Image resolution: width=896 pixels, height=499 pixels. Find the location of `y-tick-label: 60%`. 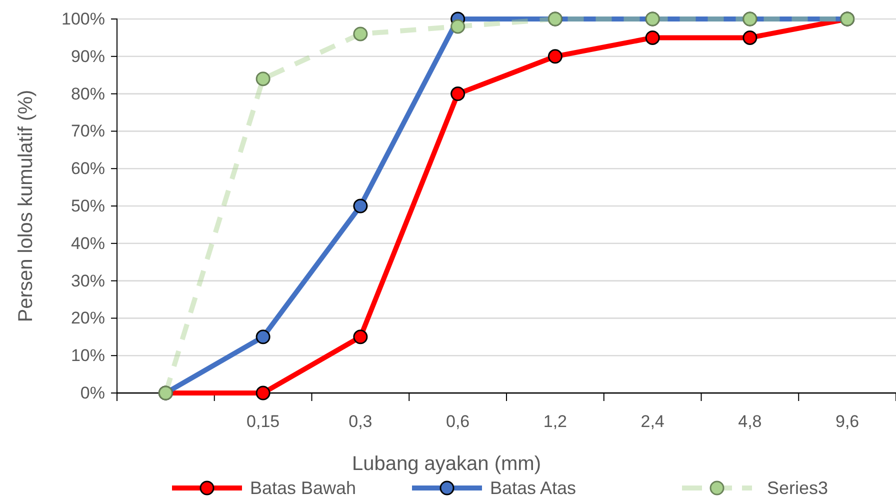

y-tick-label: 60% is located at coordinates (87, 168).